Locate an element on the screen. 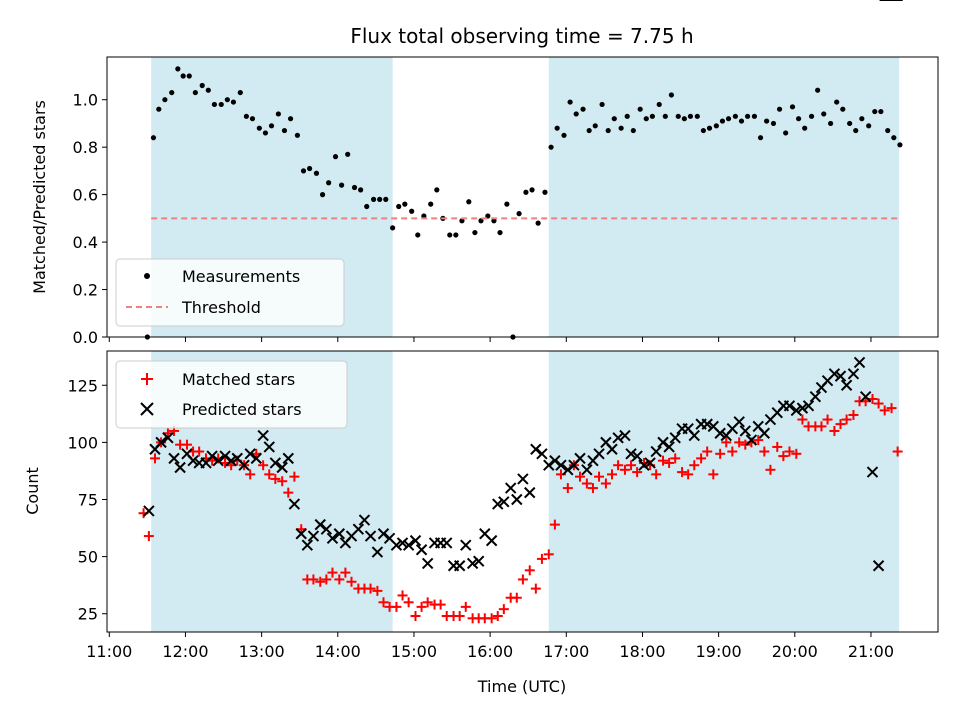 Image resolution: width=960 pixels, height=720 pixels. top-y-tick-label: 0.0 is located at coordinates (85, 337).